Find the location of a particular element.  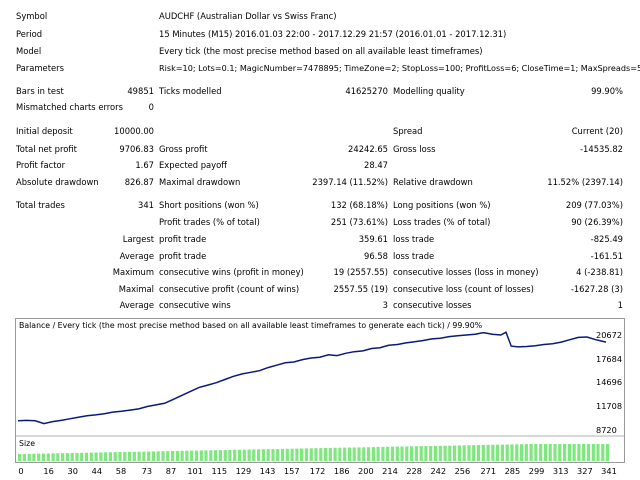

x-tick-label: 129 is located at coordinates (243, 471).